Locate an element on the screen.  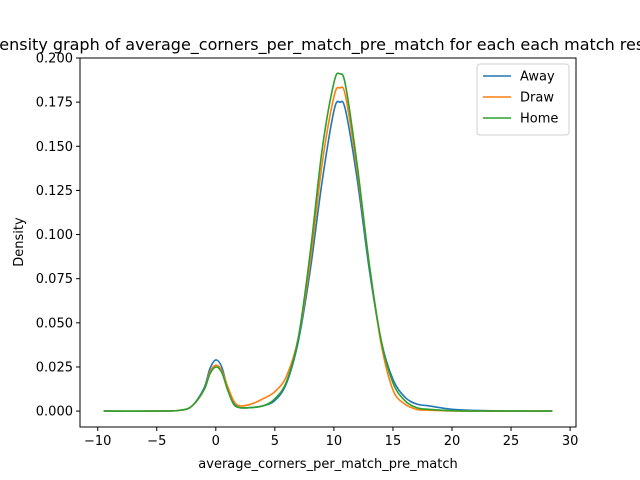
y-tick-label: 0.000 is located at coordinates (54, 412).